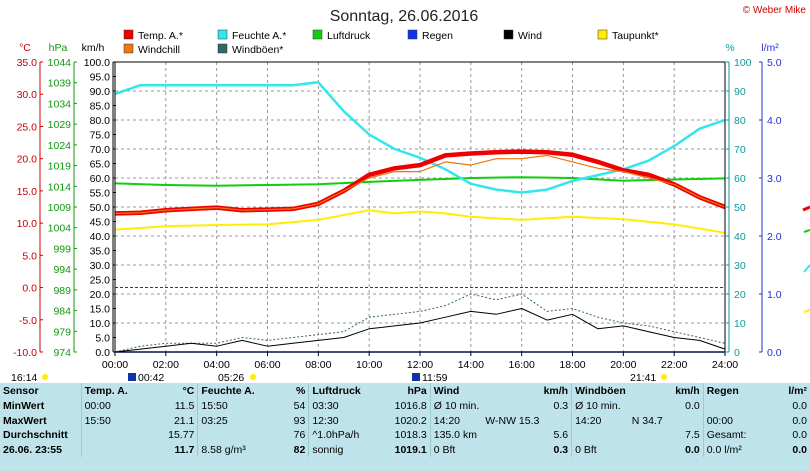 This screenshot has height=471, width=810. Describe the element at coordinates (341, 35) in the screenshot. I see `legend-item: Luftdruck` at that location.